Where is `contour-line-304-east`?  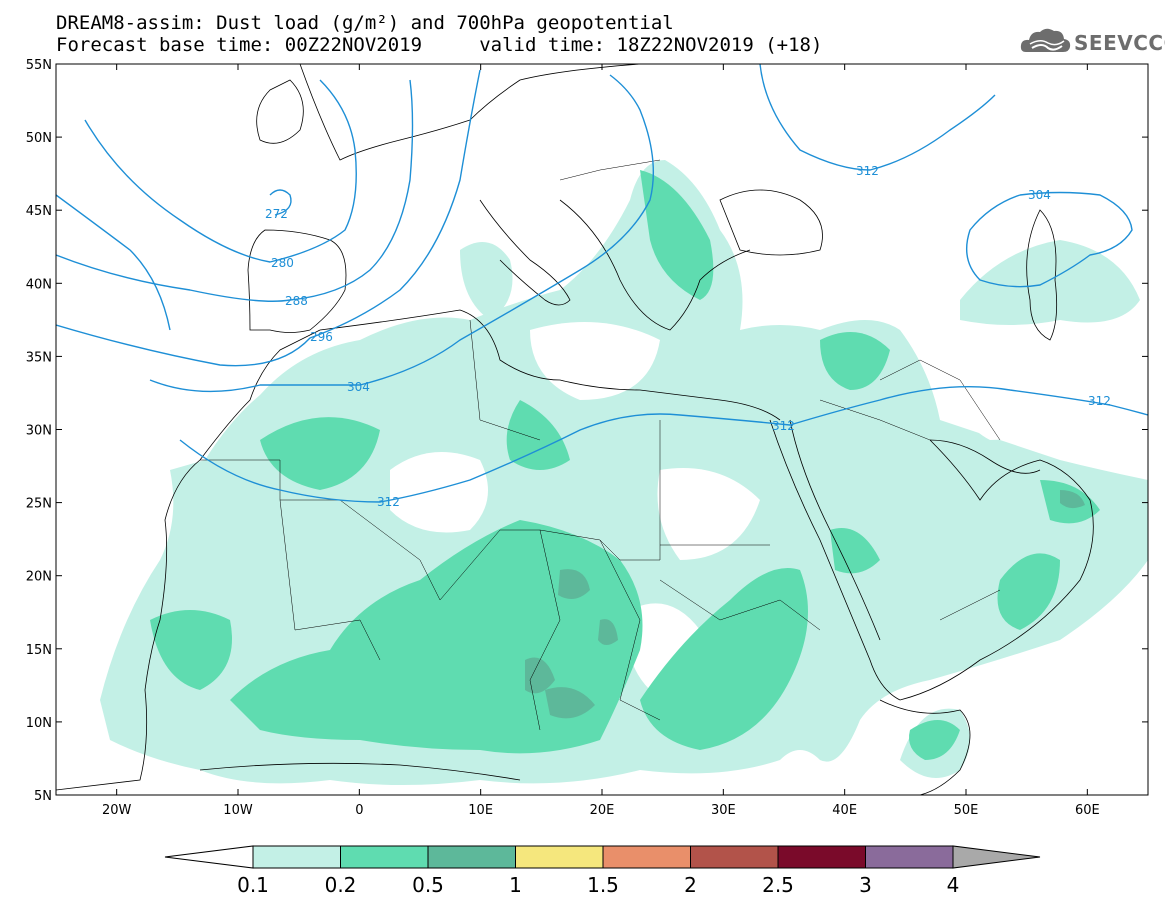
contour-line-304-east is located at coordinates (1049, 239).